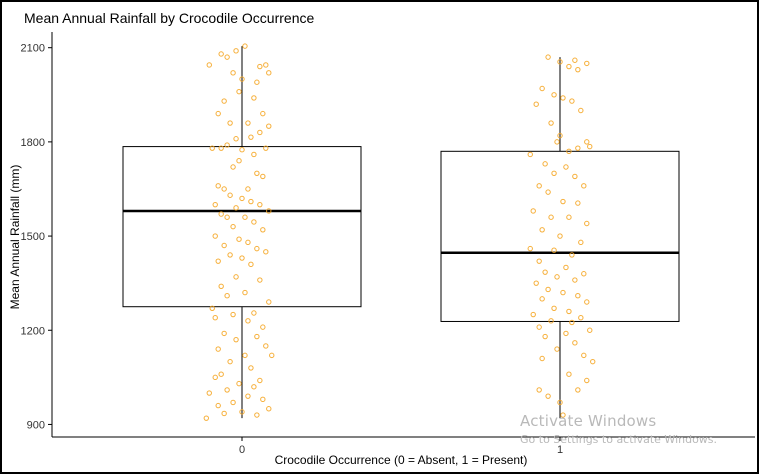  Describe the element at coordinates (15, 237) in the screenshot. I see `y-axis-label: Mean Annual Rainfall (mm)` at that location.